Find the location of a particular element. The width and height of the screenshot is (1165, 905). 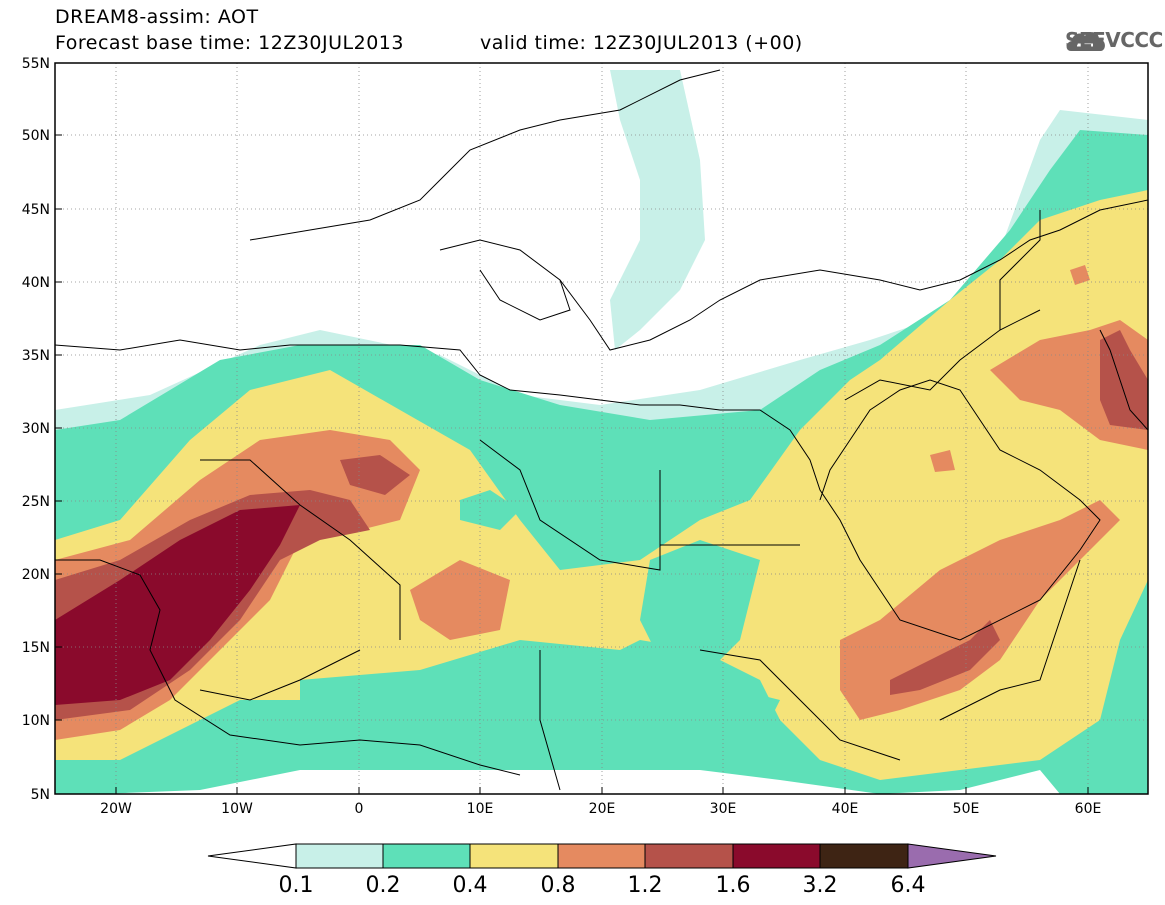

colorbar-label: 3.2 is located at coordinates (820, 885).